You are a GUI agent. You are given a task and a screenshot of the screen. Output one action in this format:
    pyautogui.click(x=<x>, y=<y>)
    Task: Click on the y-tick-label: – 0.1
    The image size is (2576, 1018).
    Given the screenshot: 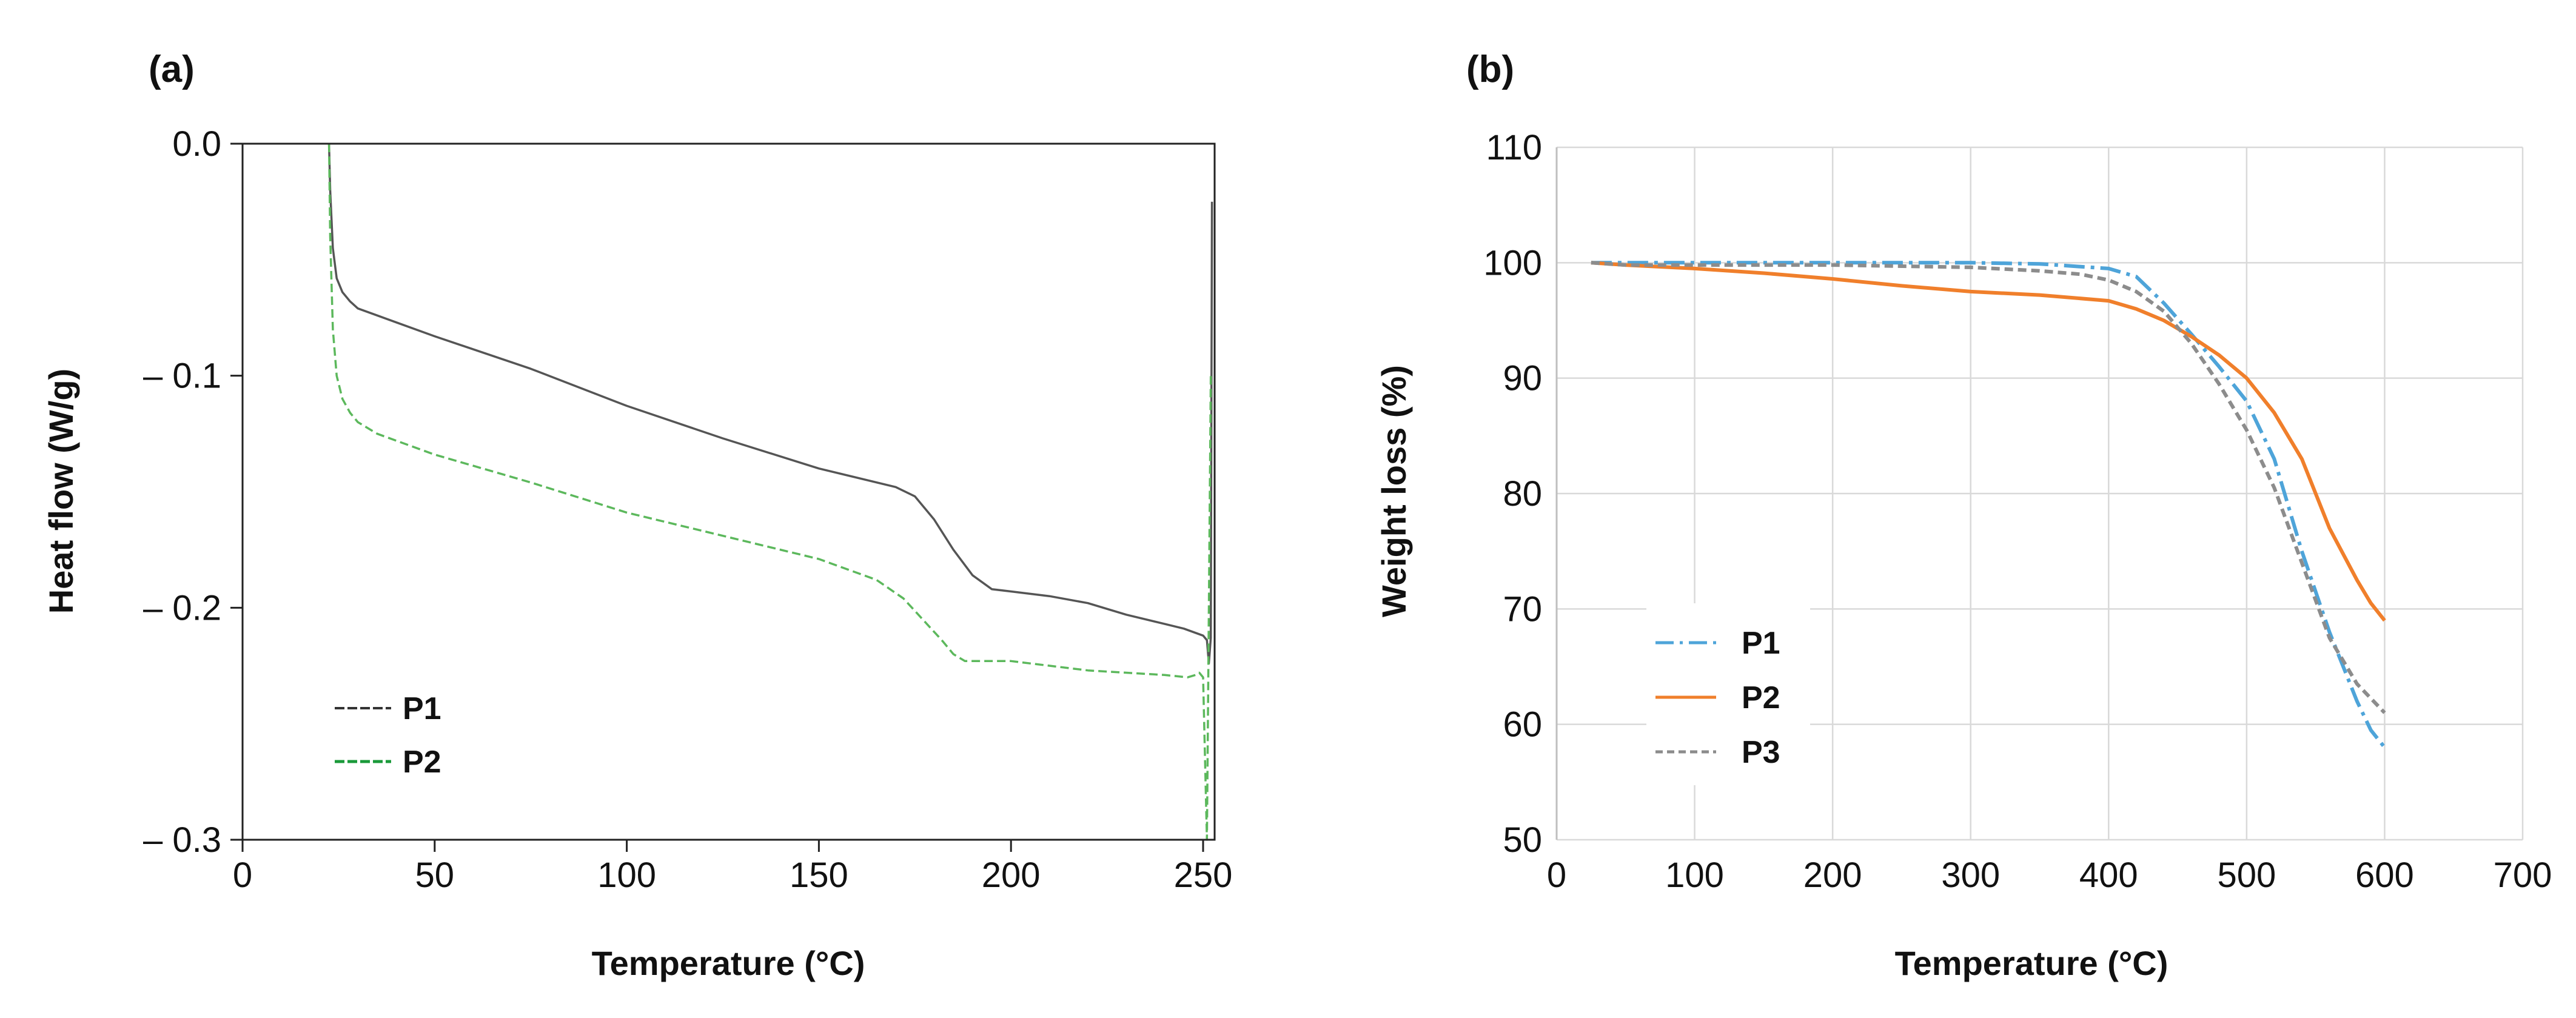 What is the action you would take?
    pyautogui.click(x=182, y=376)
    